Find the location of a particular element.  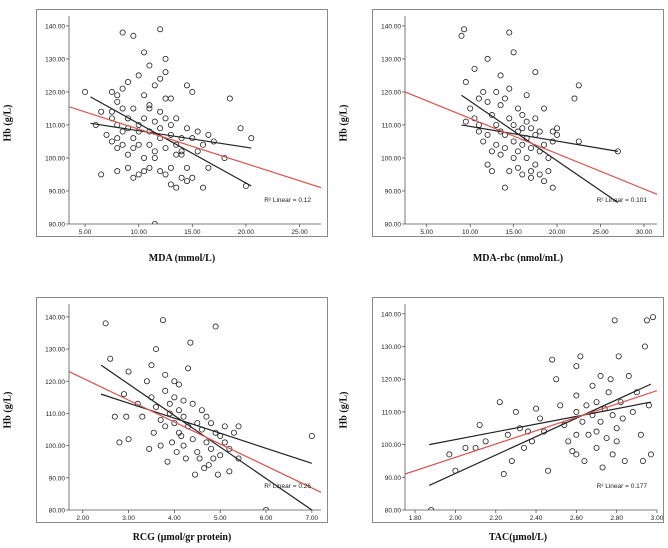

x-tick-label: 2.00 is located at coordinates (82, 518).